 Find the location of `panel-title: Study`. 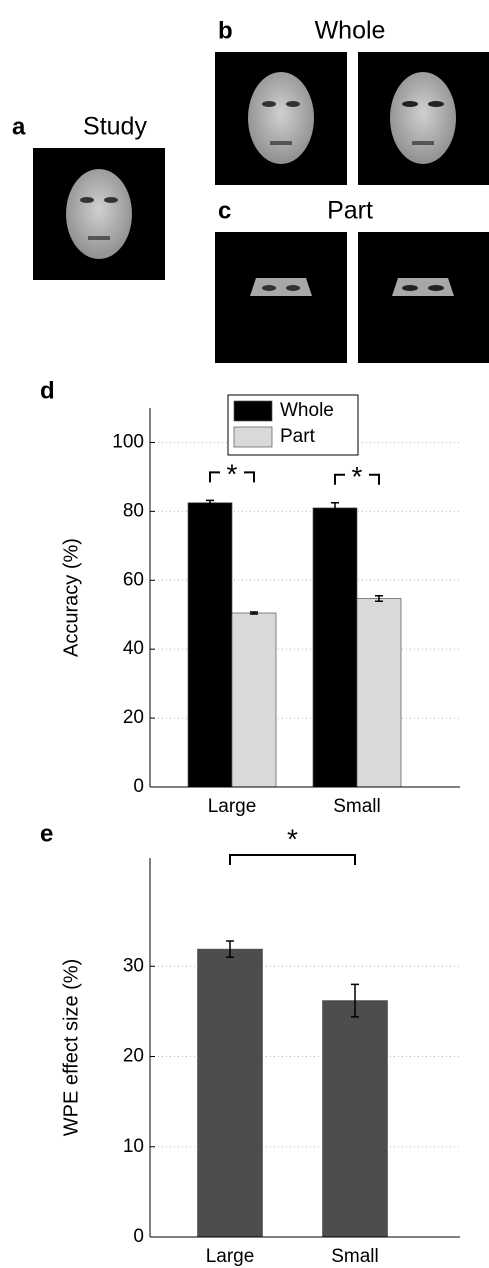

panel-title: Study is located at coordinates (115, 127).